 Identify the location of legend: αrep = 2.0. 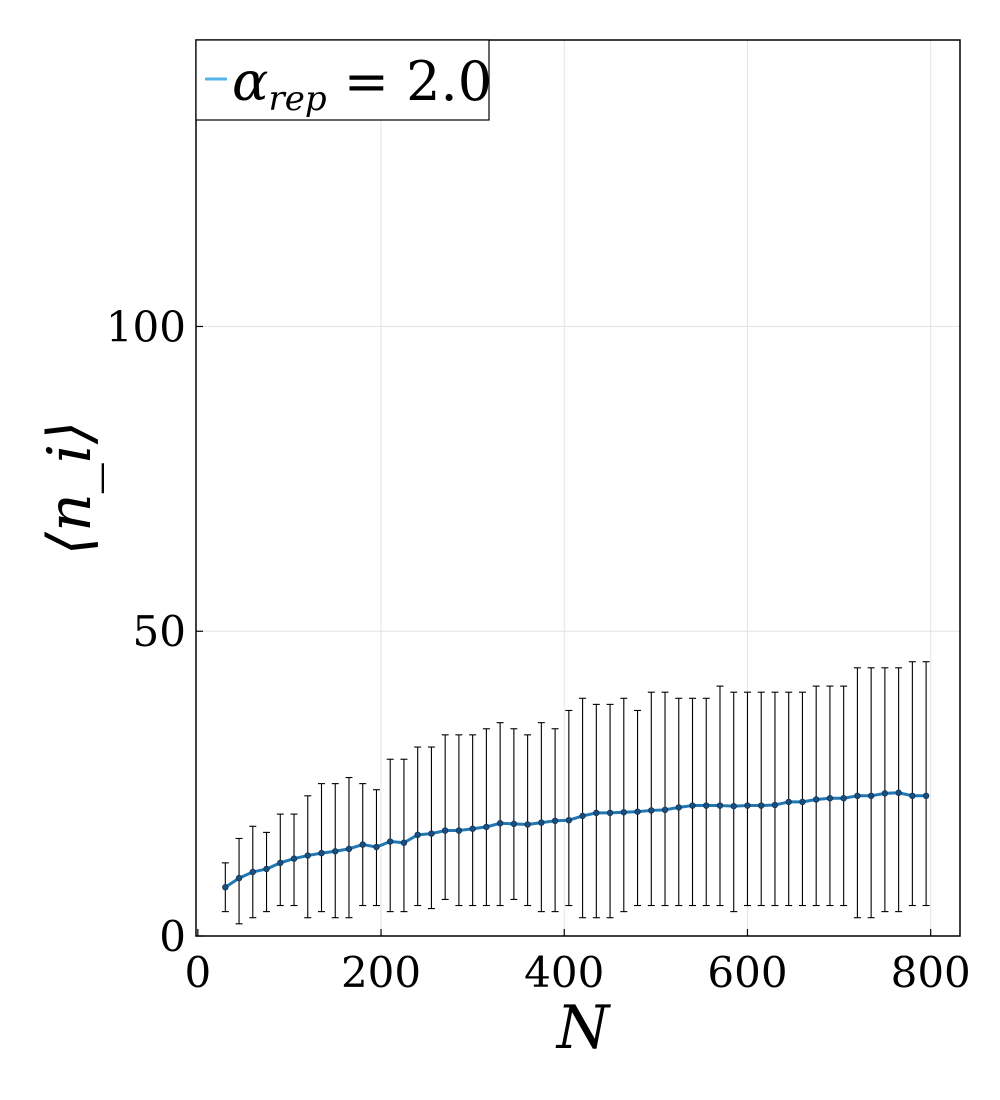
(343, 80).